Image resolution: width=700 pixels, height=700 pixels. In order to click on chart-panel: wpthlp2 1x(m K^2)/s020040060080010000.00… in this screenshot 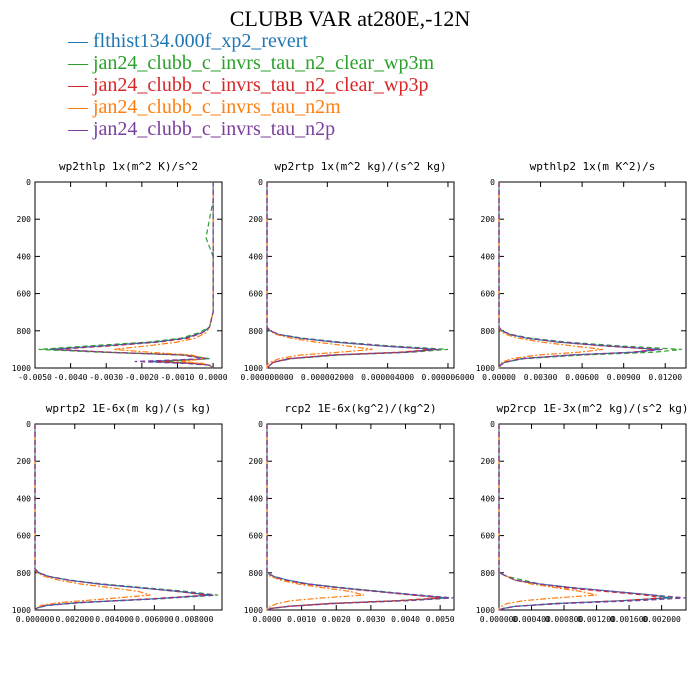, I will do `click(581, 271)`.